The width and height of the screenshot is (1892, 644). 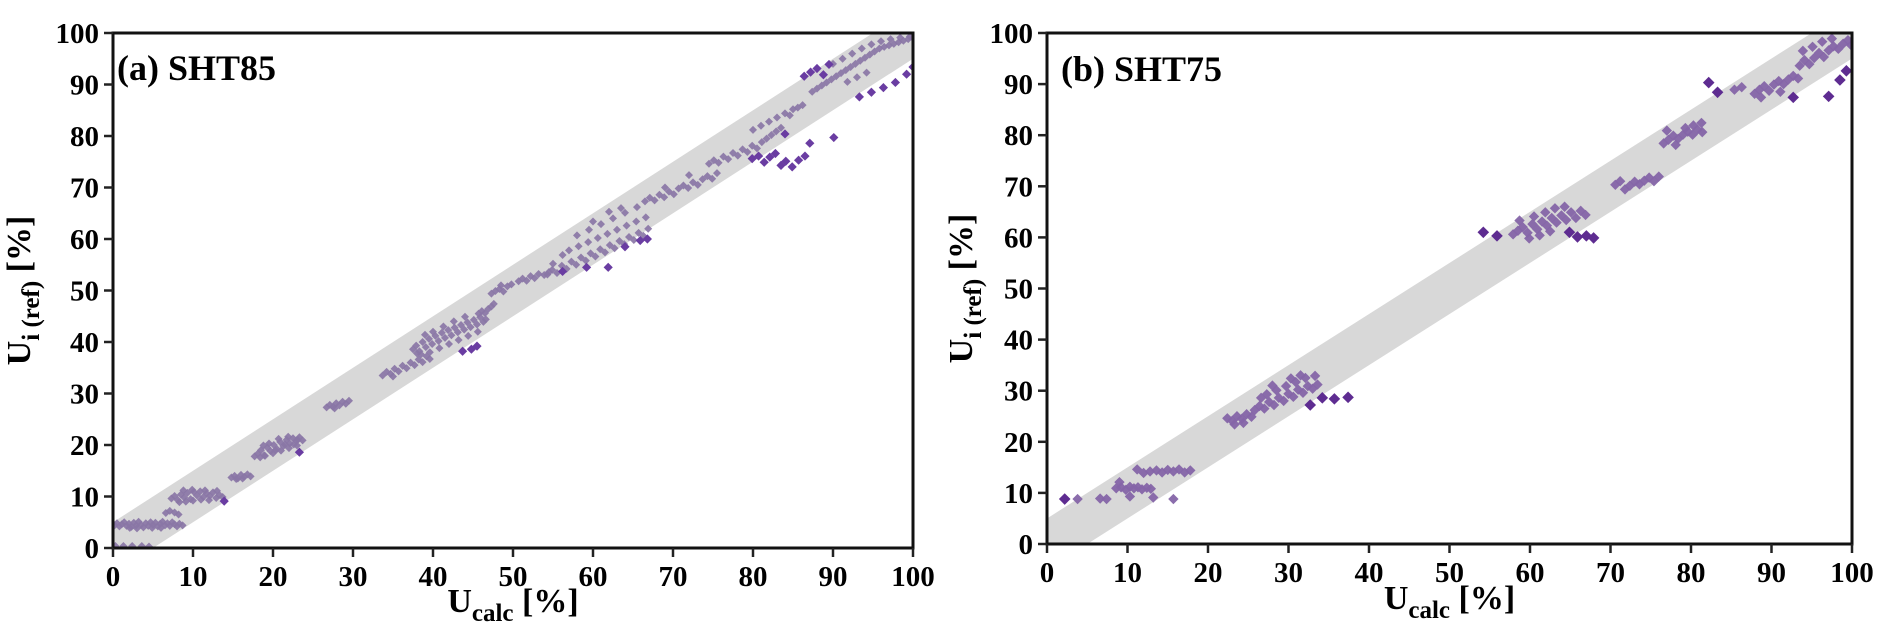 I want to click on x-tick-label: 30, so click(x=1288, y=573).